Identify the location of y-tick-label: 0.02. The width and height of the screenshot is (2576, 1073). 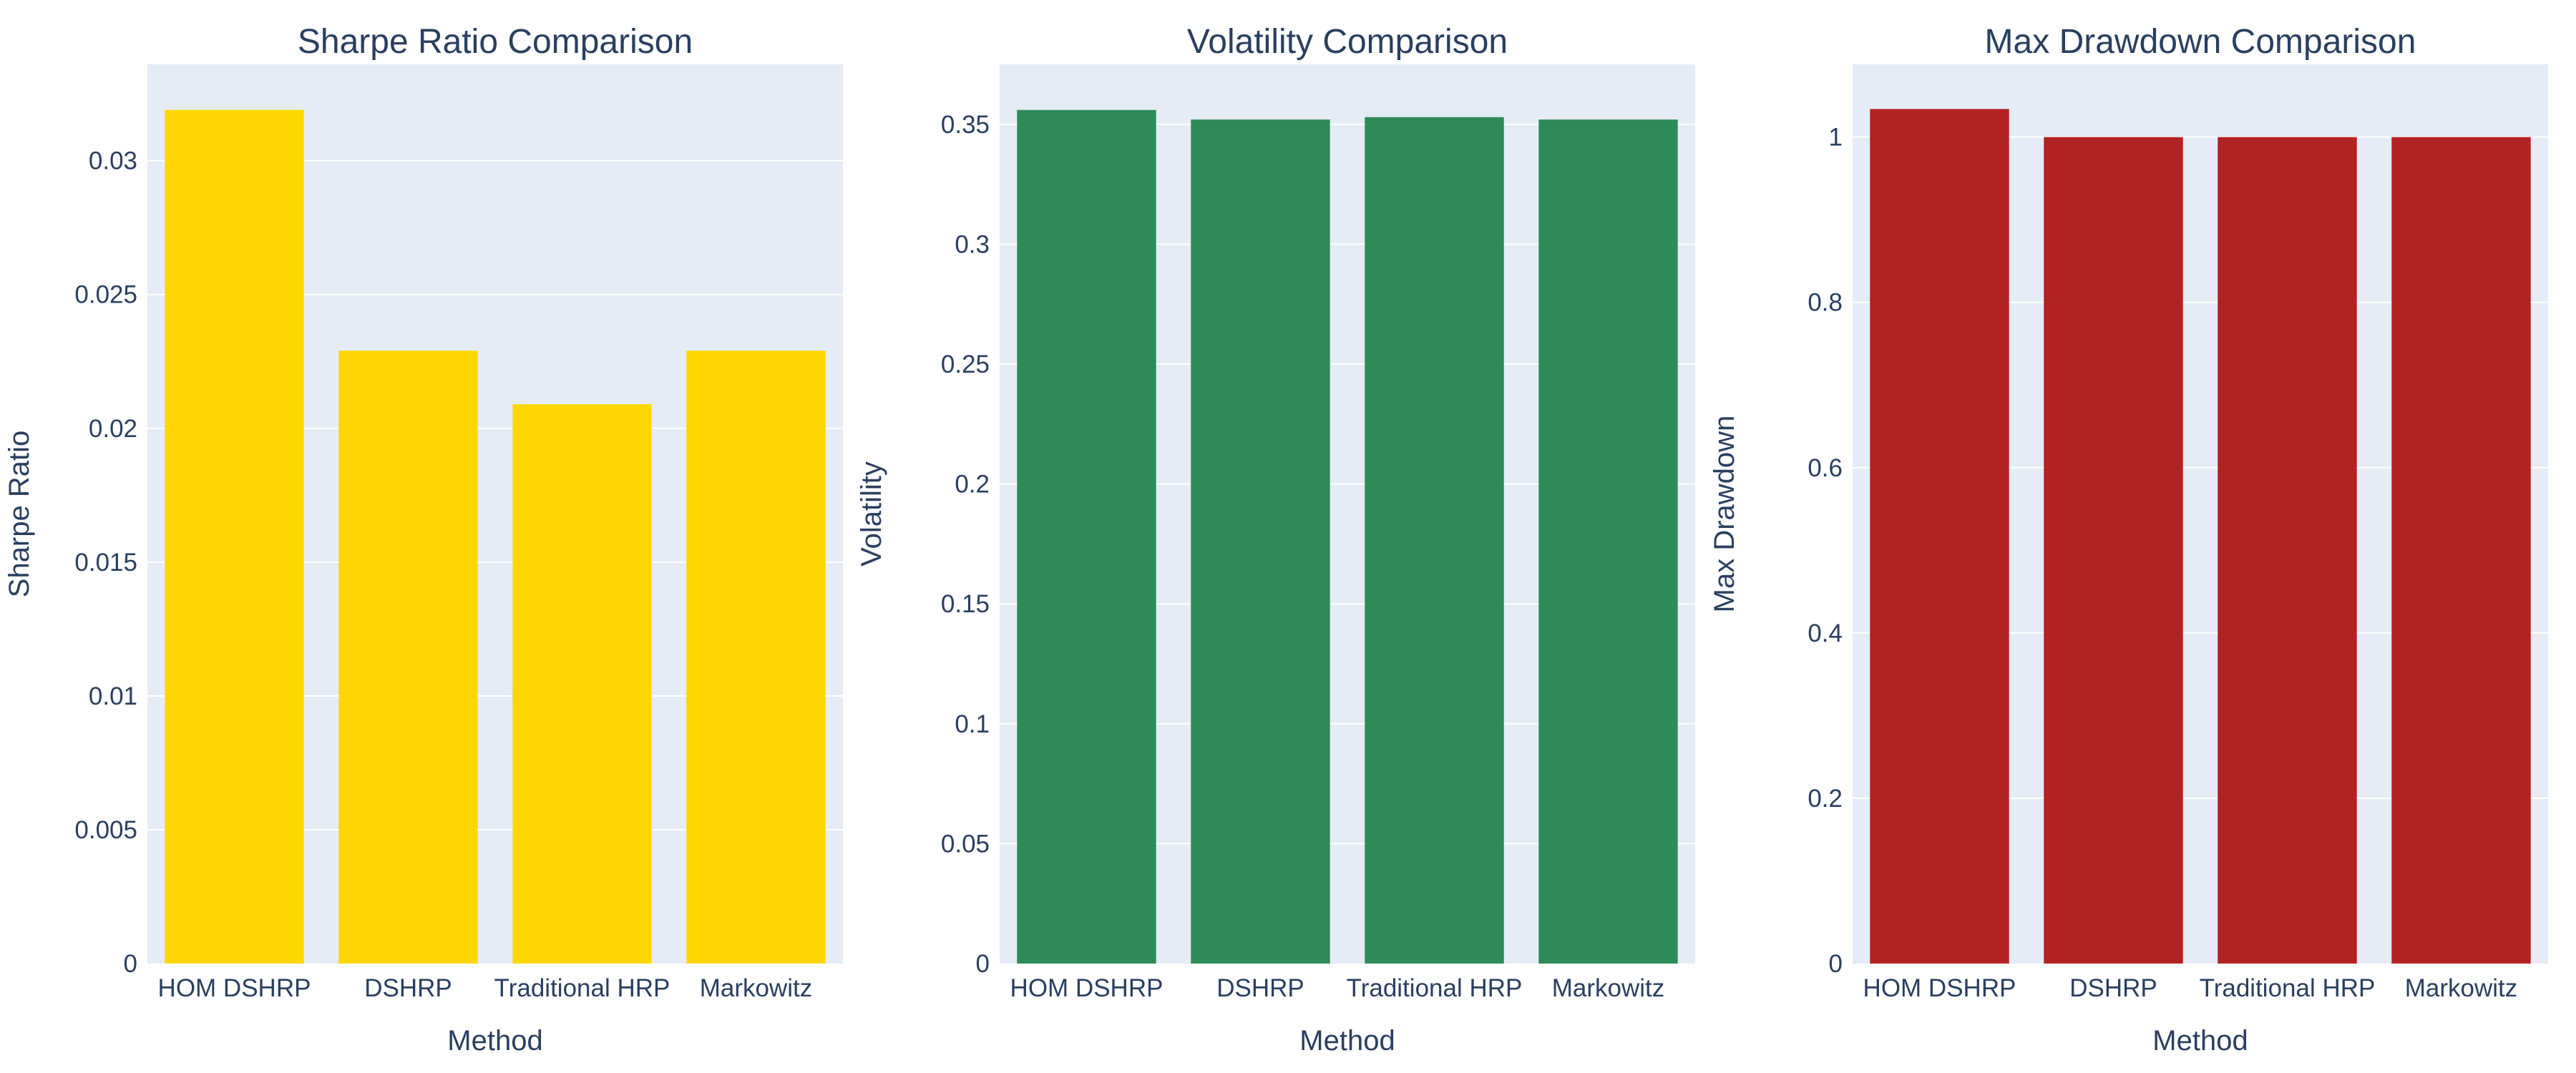
(113, 429).